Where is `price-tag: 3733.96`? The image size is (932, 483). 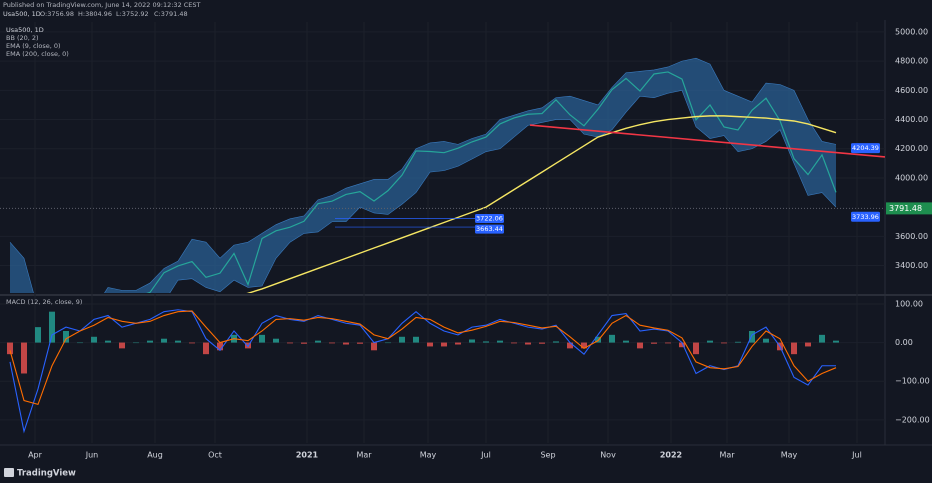
price-tag: 3733.96 is located at coordinates (865, 217).